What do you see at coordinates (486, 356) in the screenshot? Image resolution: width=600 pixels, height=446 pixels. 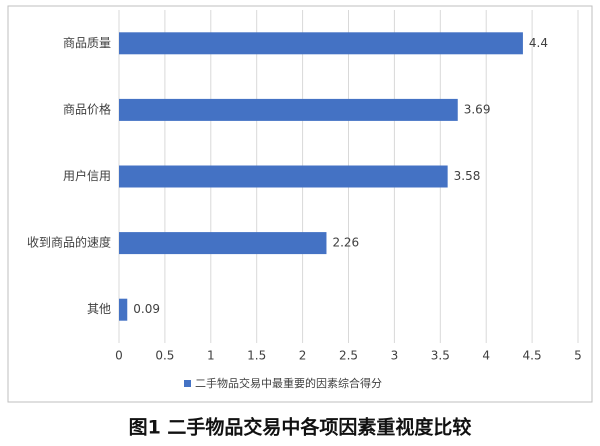 I see `x-tick-label: 4` at bounding box center [486, 356].